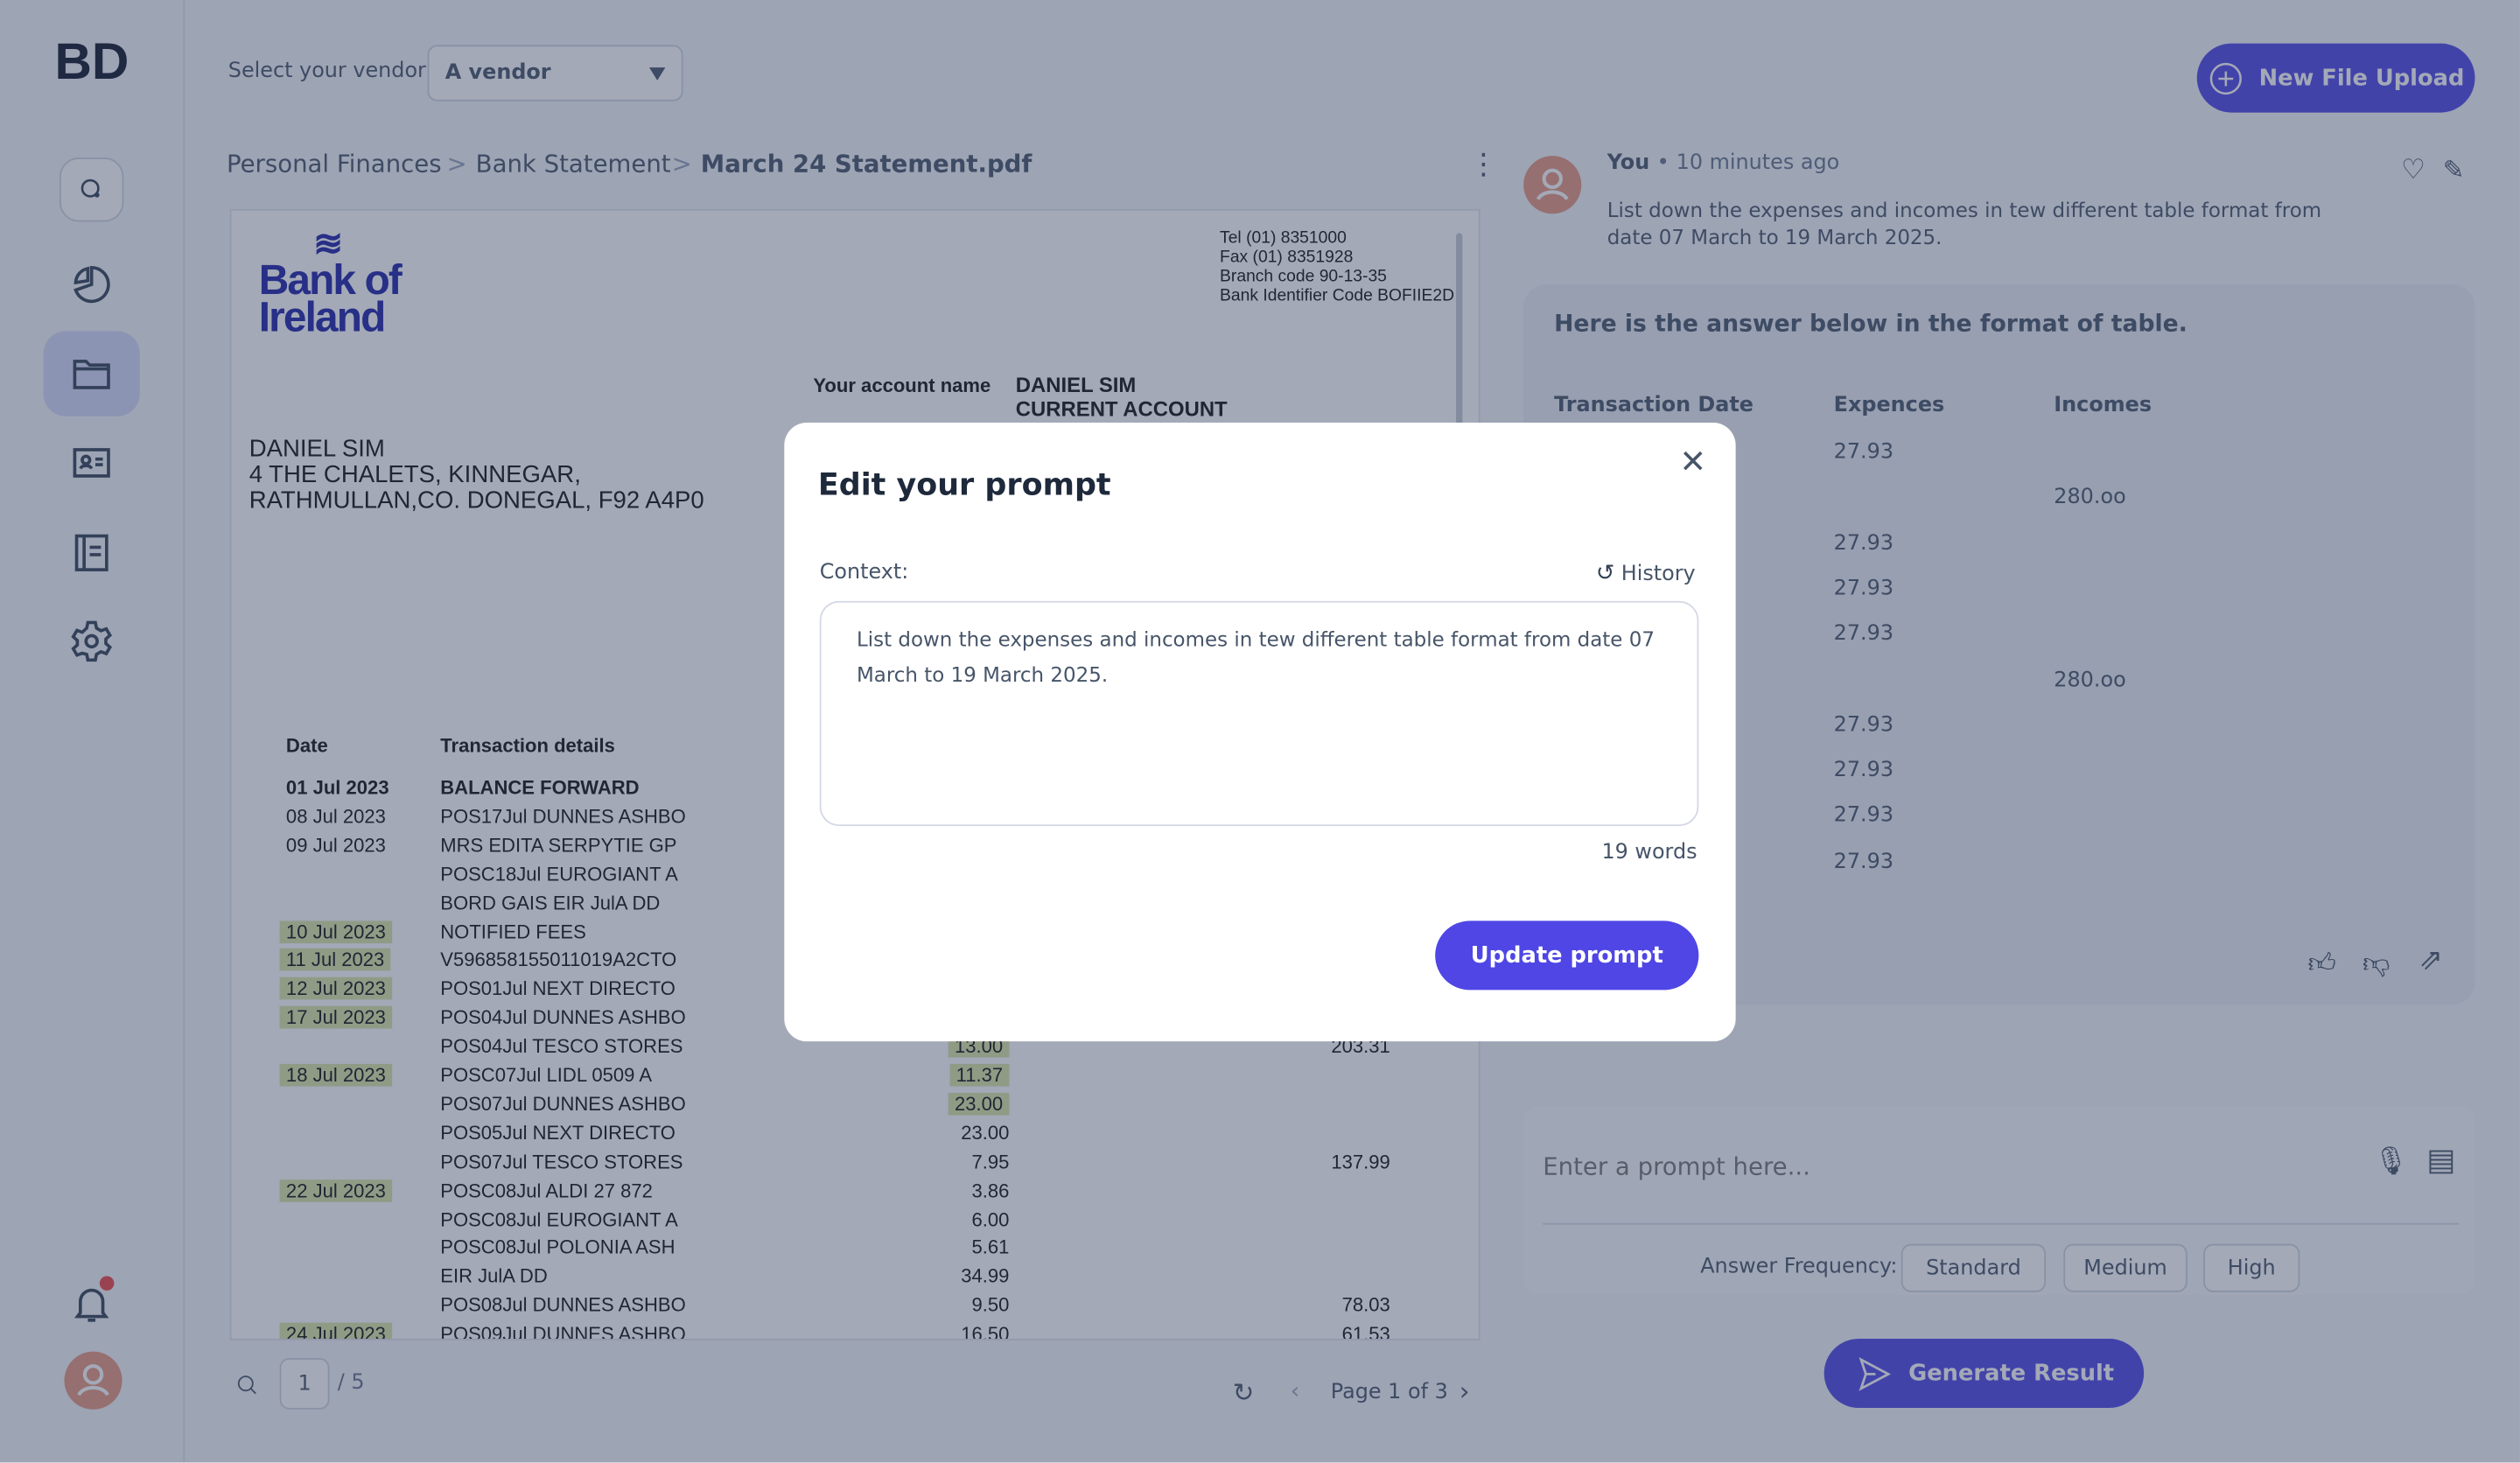  I want to click on statement-details: NOTIFIED FEES, so click(513, 931).